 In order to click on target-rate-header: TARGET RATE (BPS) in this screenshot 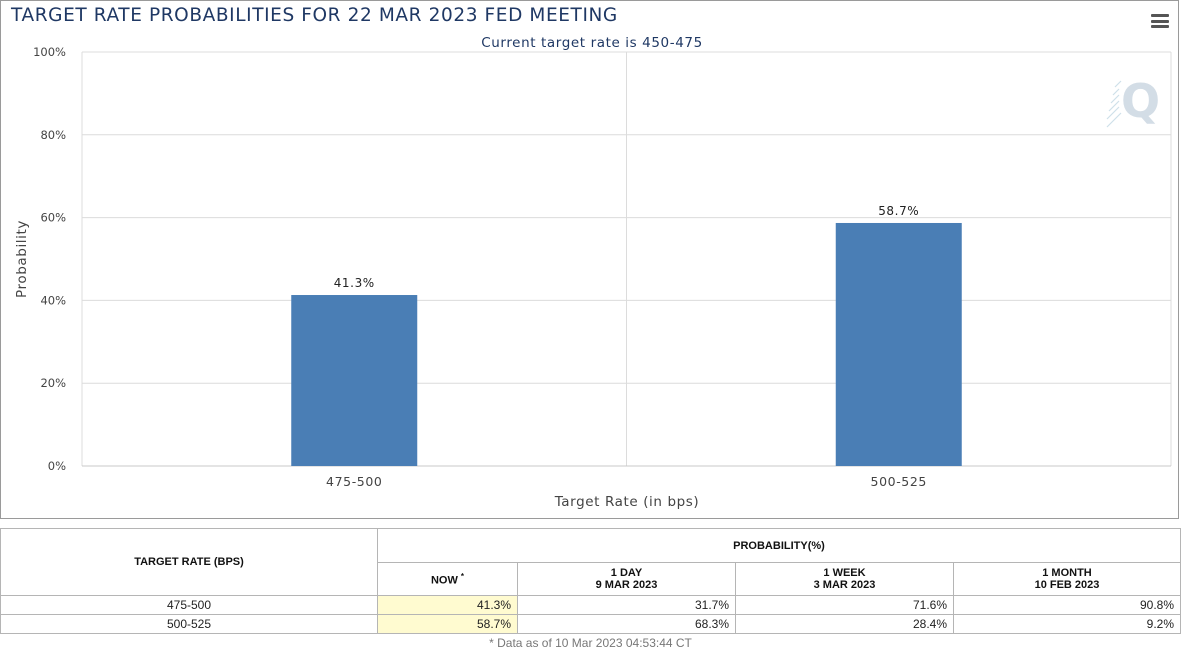, I will do `click(189, 562)`.